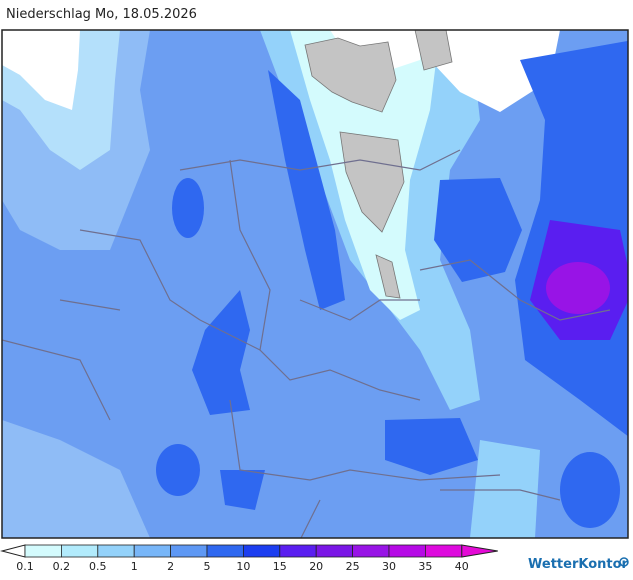 Image resolution: width=633 pixels, height=580 pixels. Describe the element at coordinates (98, 566) in the screenshot. I see `legend-label: 0.5` at that location.